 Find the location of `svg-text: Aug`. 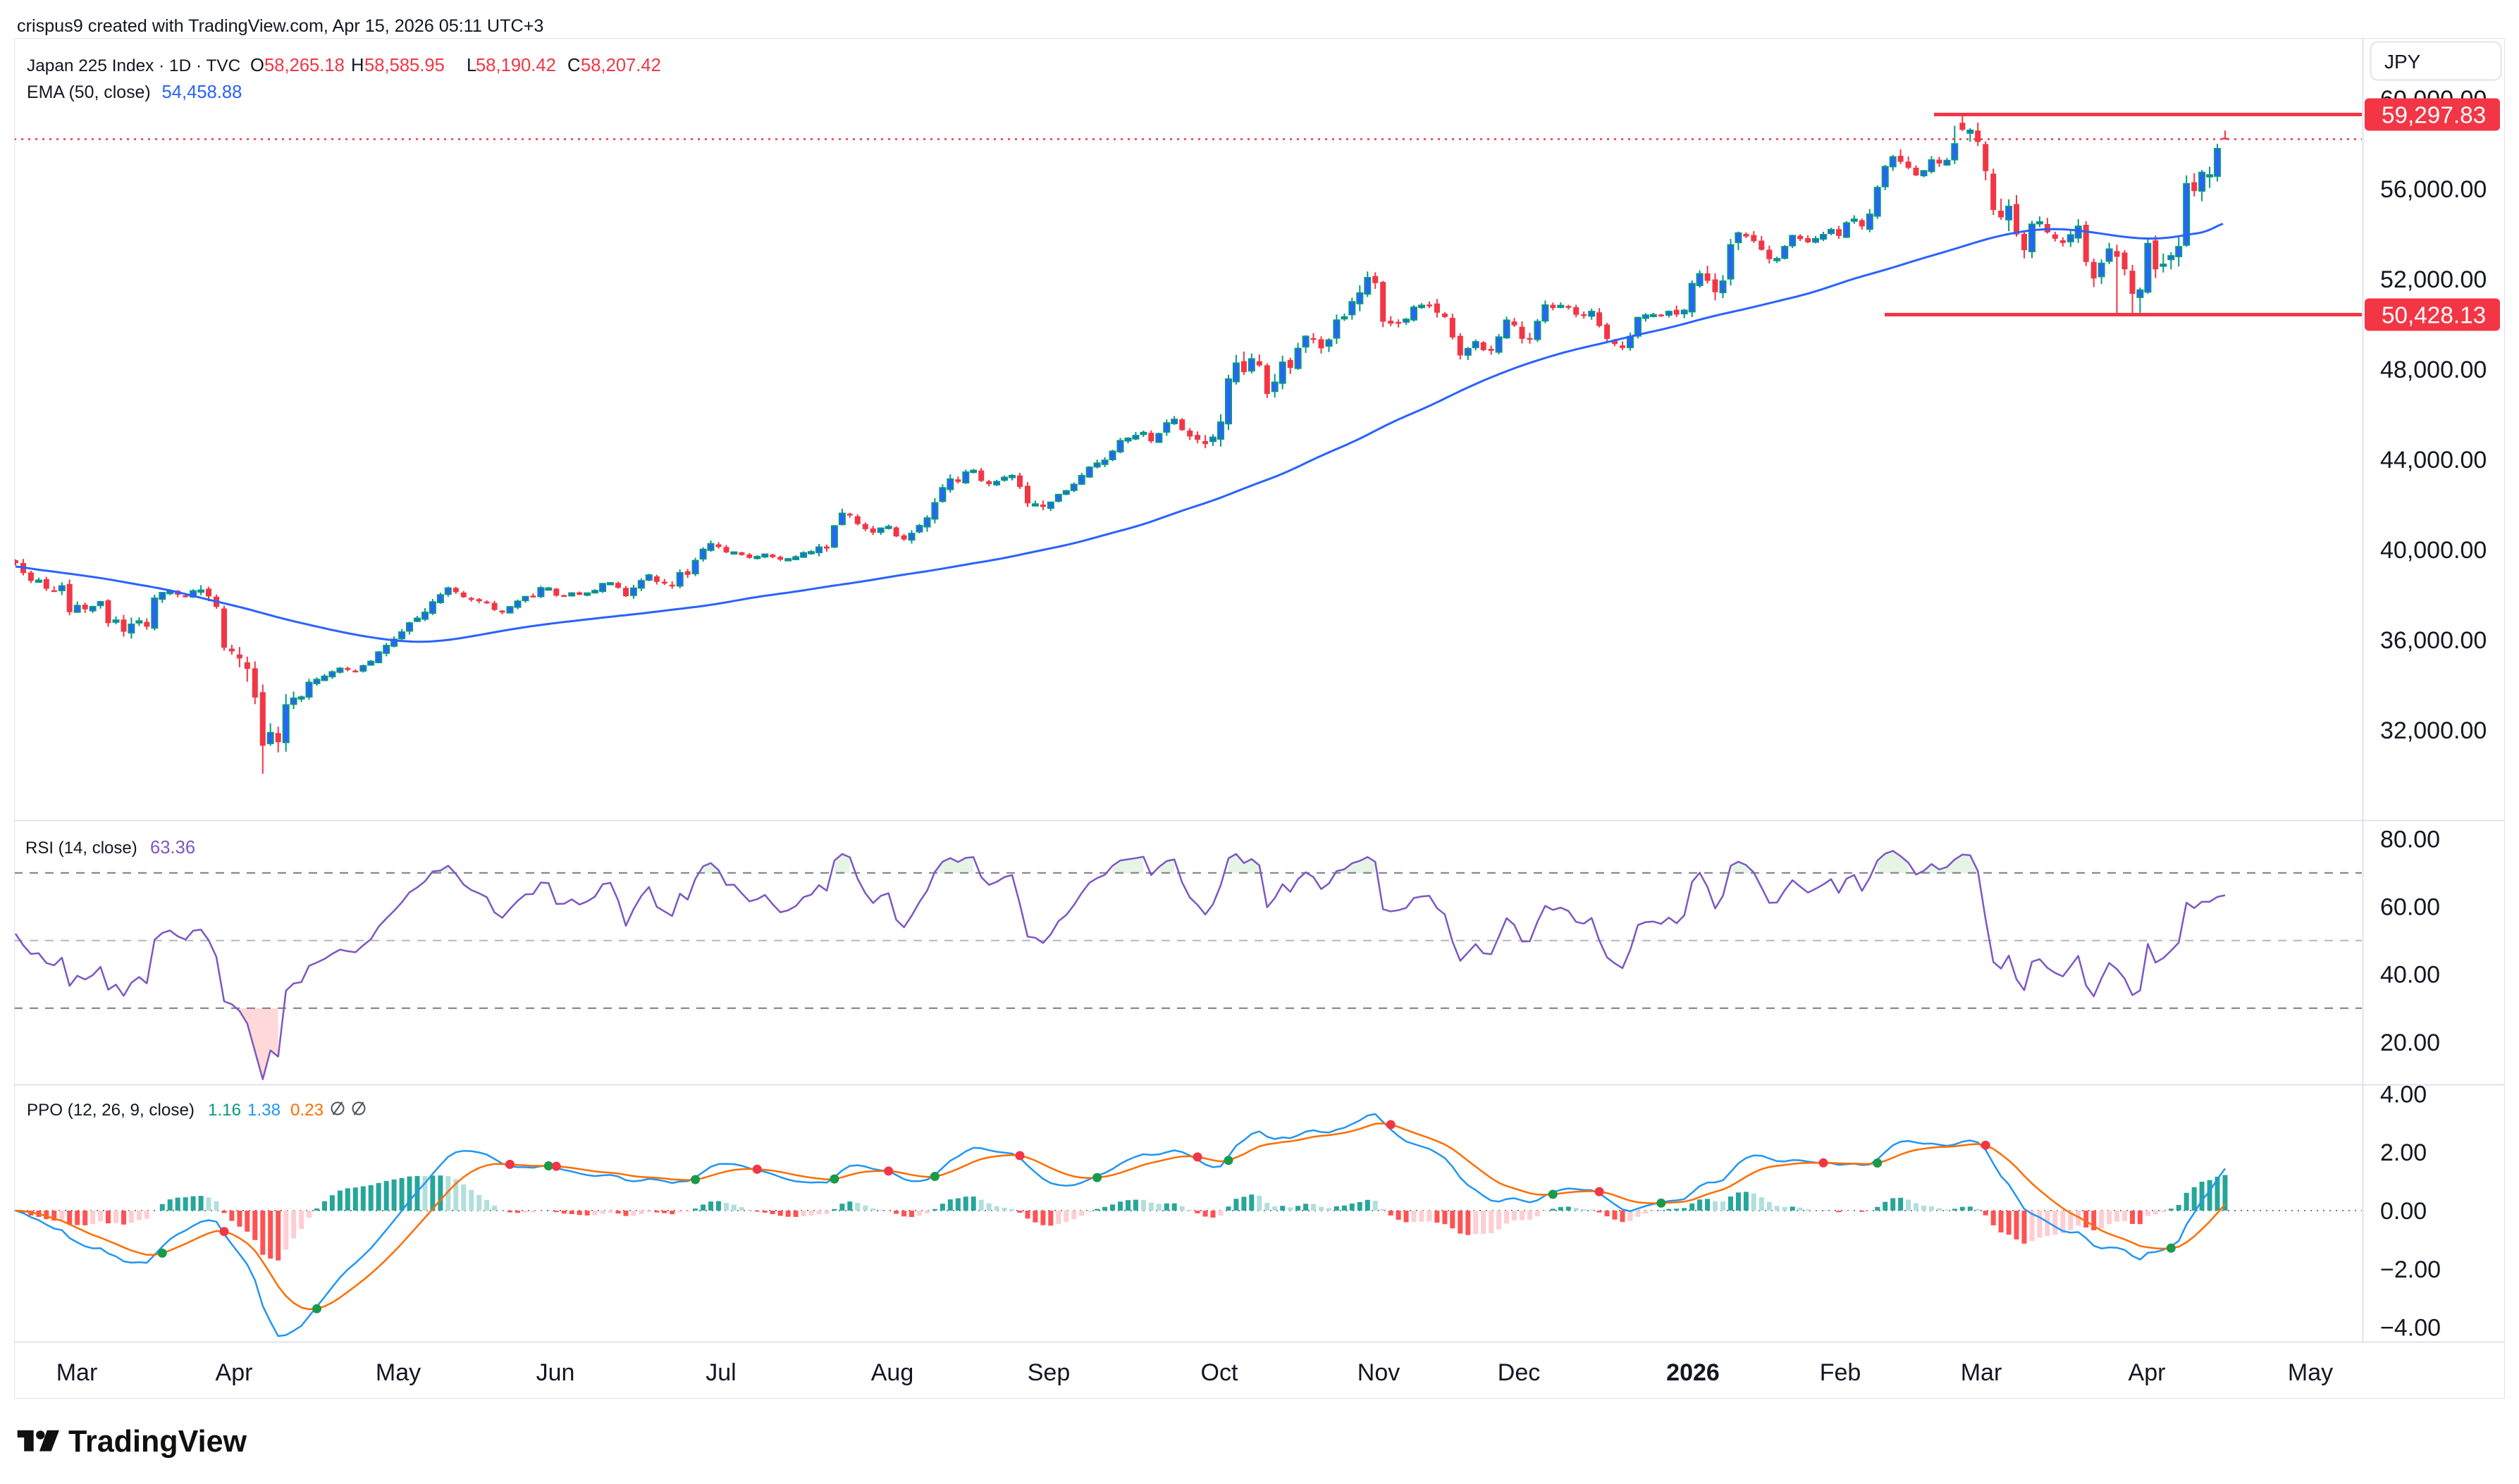

svg-text: Aug is located at coordinates (892, 1372).